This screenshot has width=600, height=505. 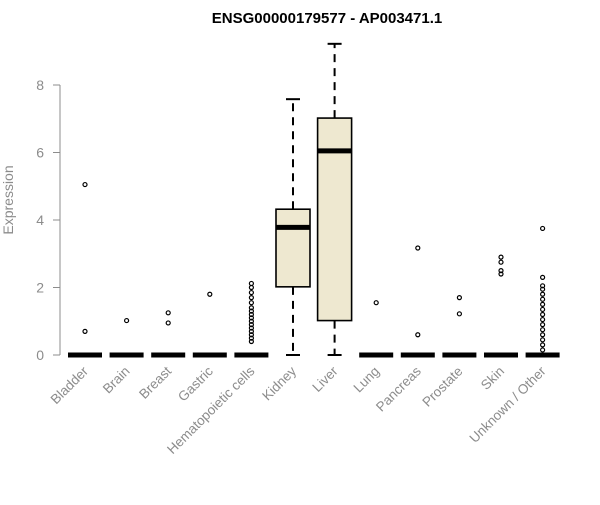 I want to click on y-axis-label: Expression, so click(x=8, y=199).